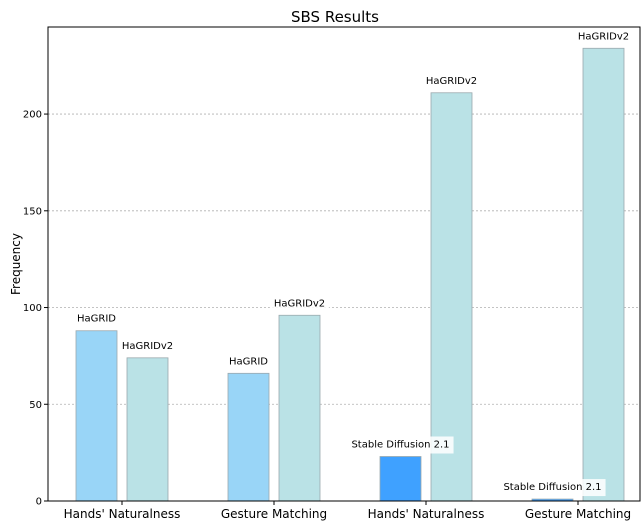  Describe the element at coordinates (335, 17) in the screenshot. I see `chart-title: SBS Results` at that location.